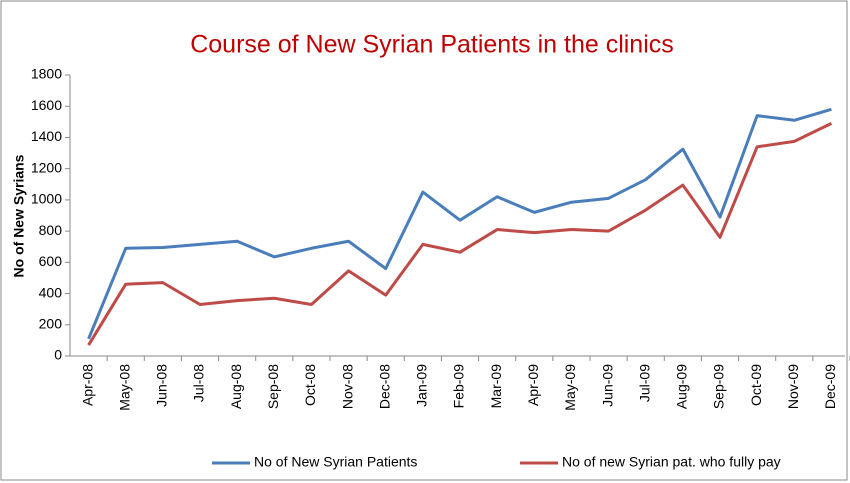 This screenshot has height=483, width=850. I want to click on y-tick-label: 0, so click(58, 355).